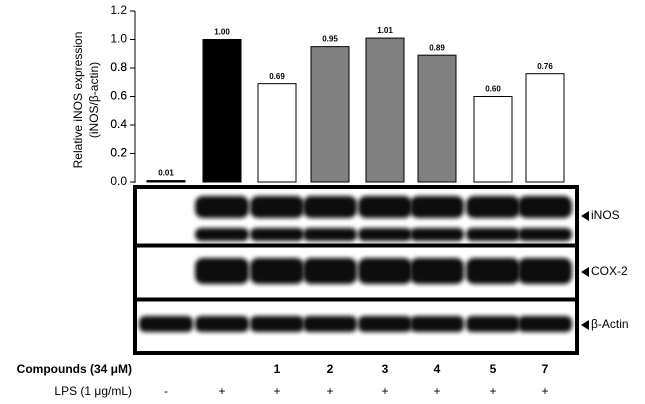 Image resolution: width=645 pixels, height=404 pixels. I want to click on y-tick-label: 0.6, so click(118, 96).